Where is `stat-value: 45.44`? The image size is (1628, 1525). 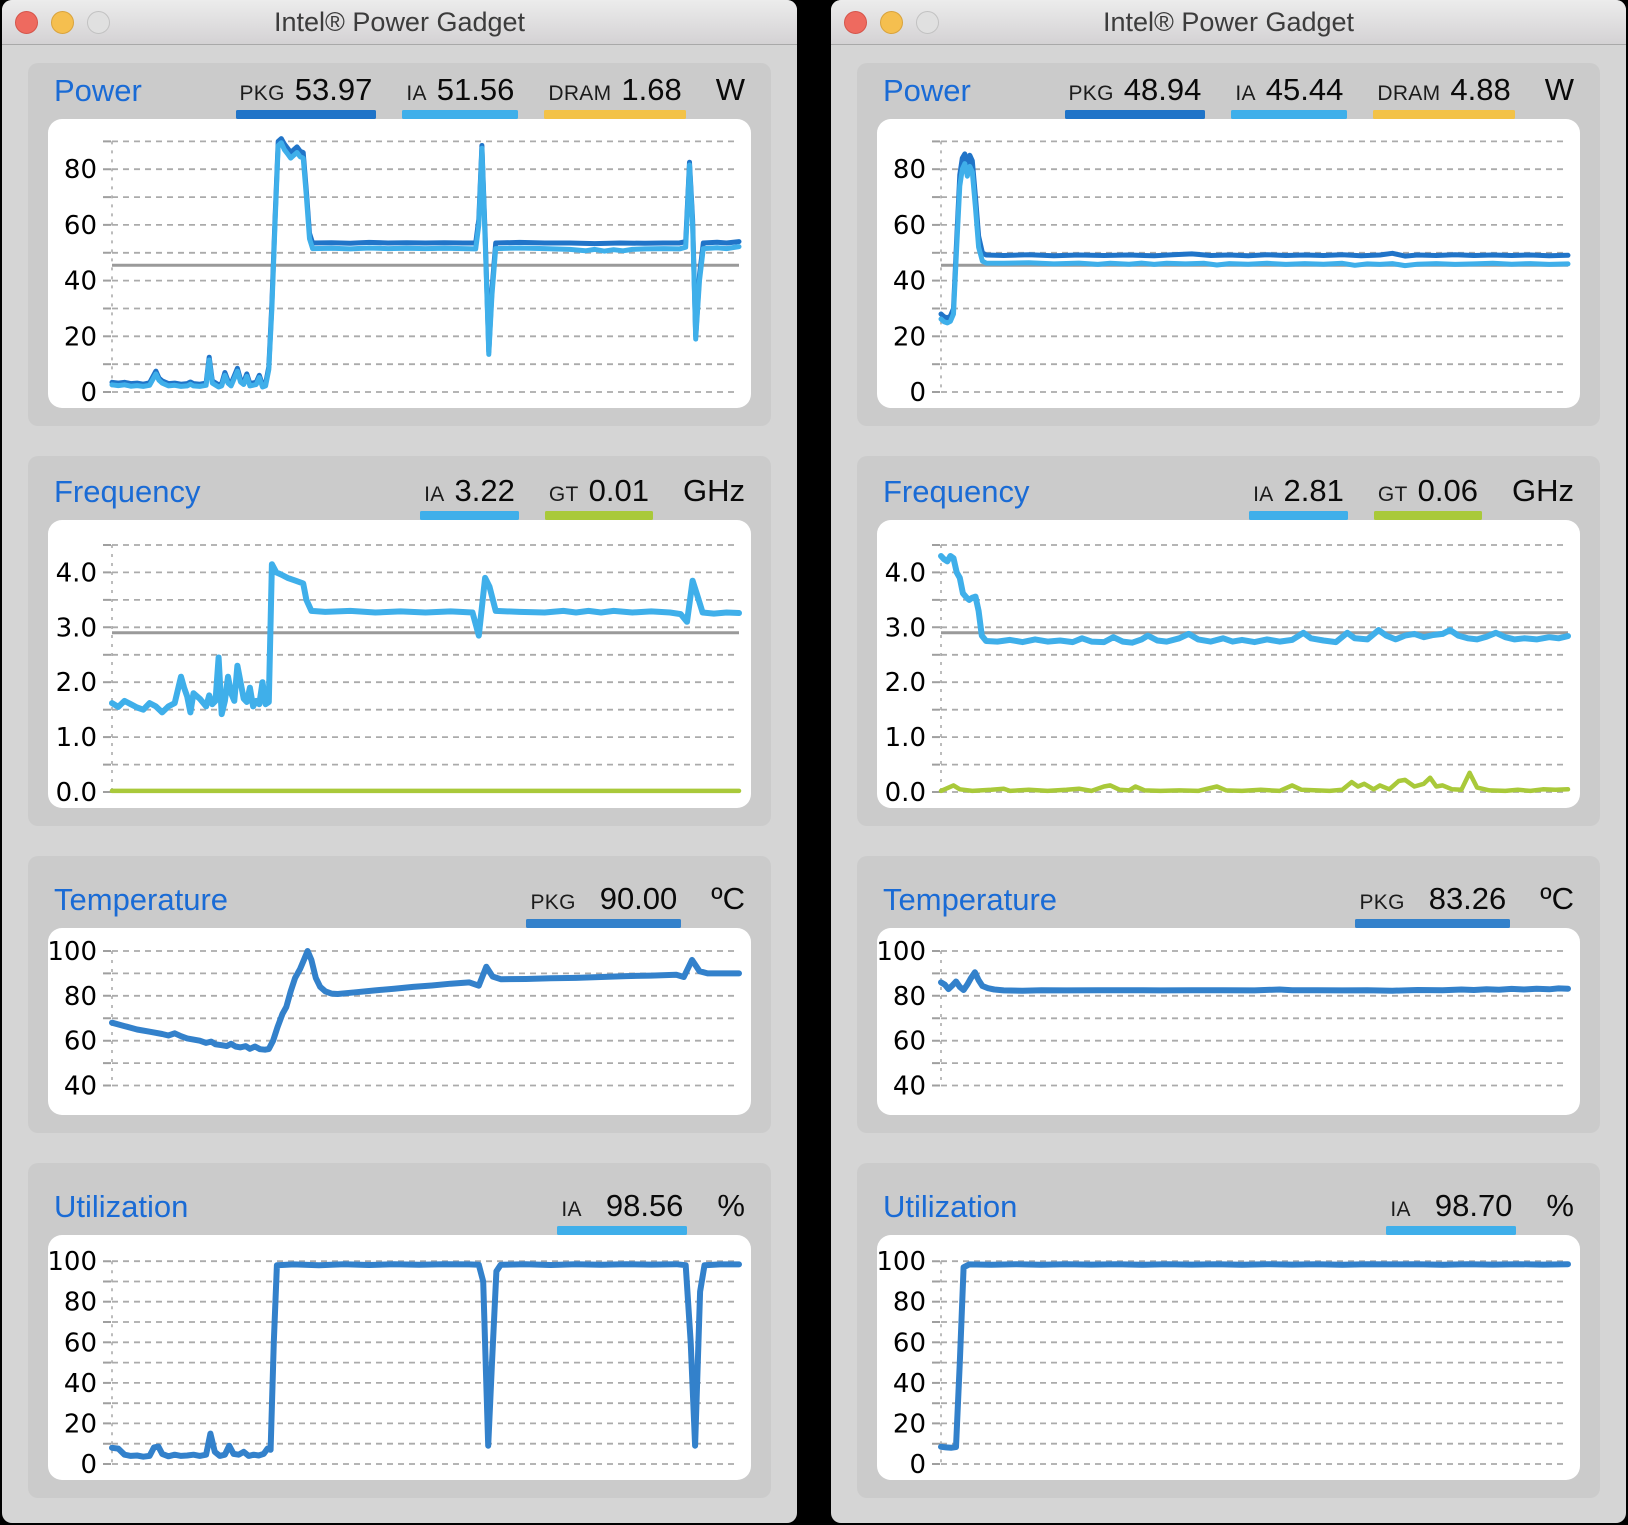 stat-value: 45.44 is located at coordinates (1304, 89).